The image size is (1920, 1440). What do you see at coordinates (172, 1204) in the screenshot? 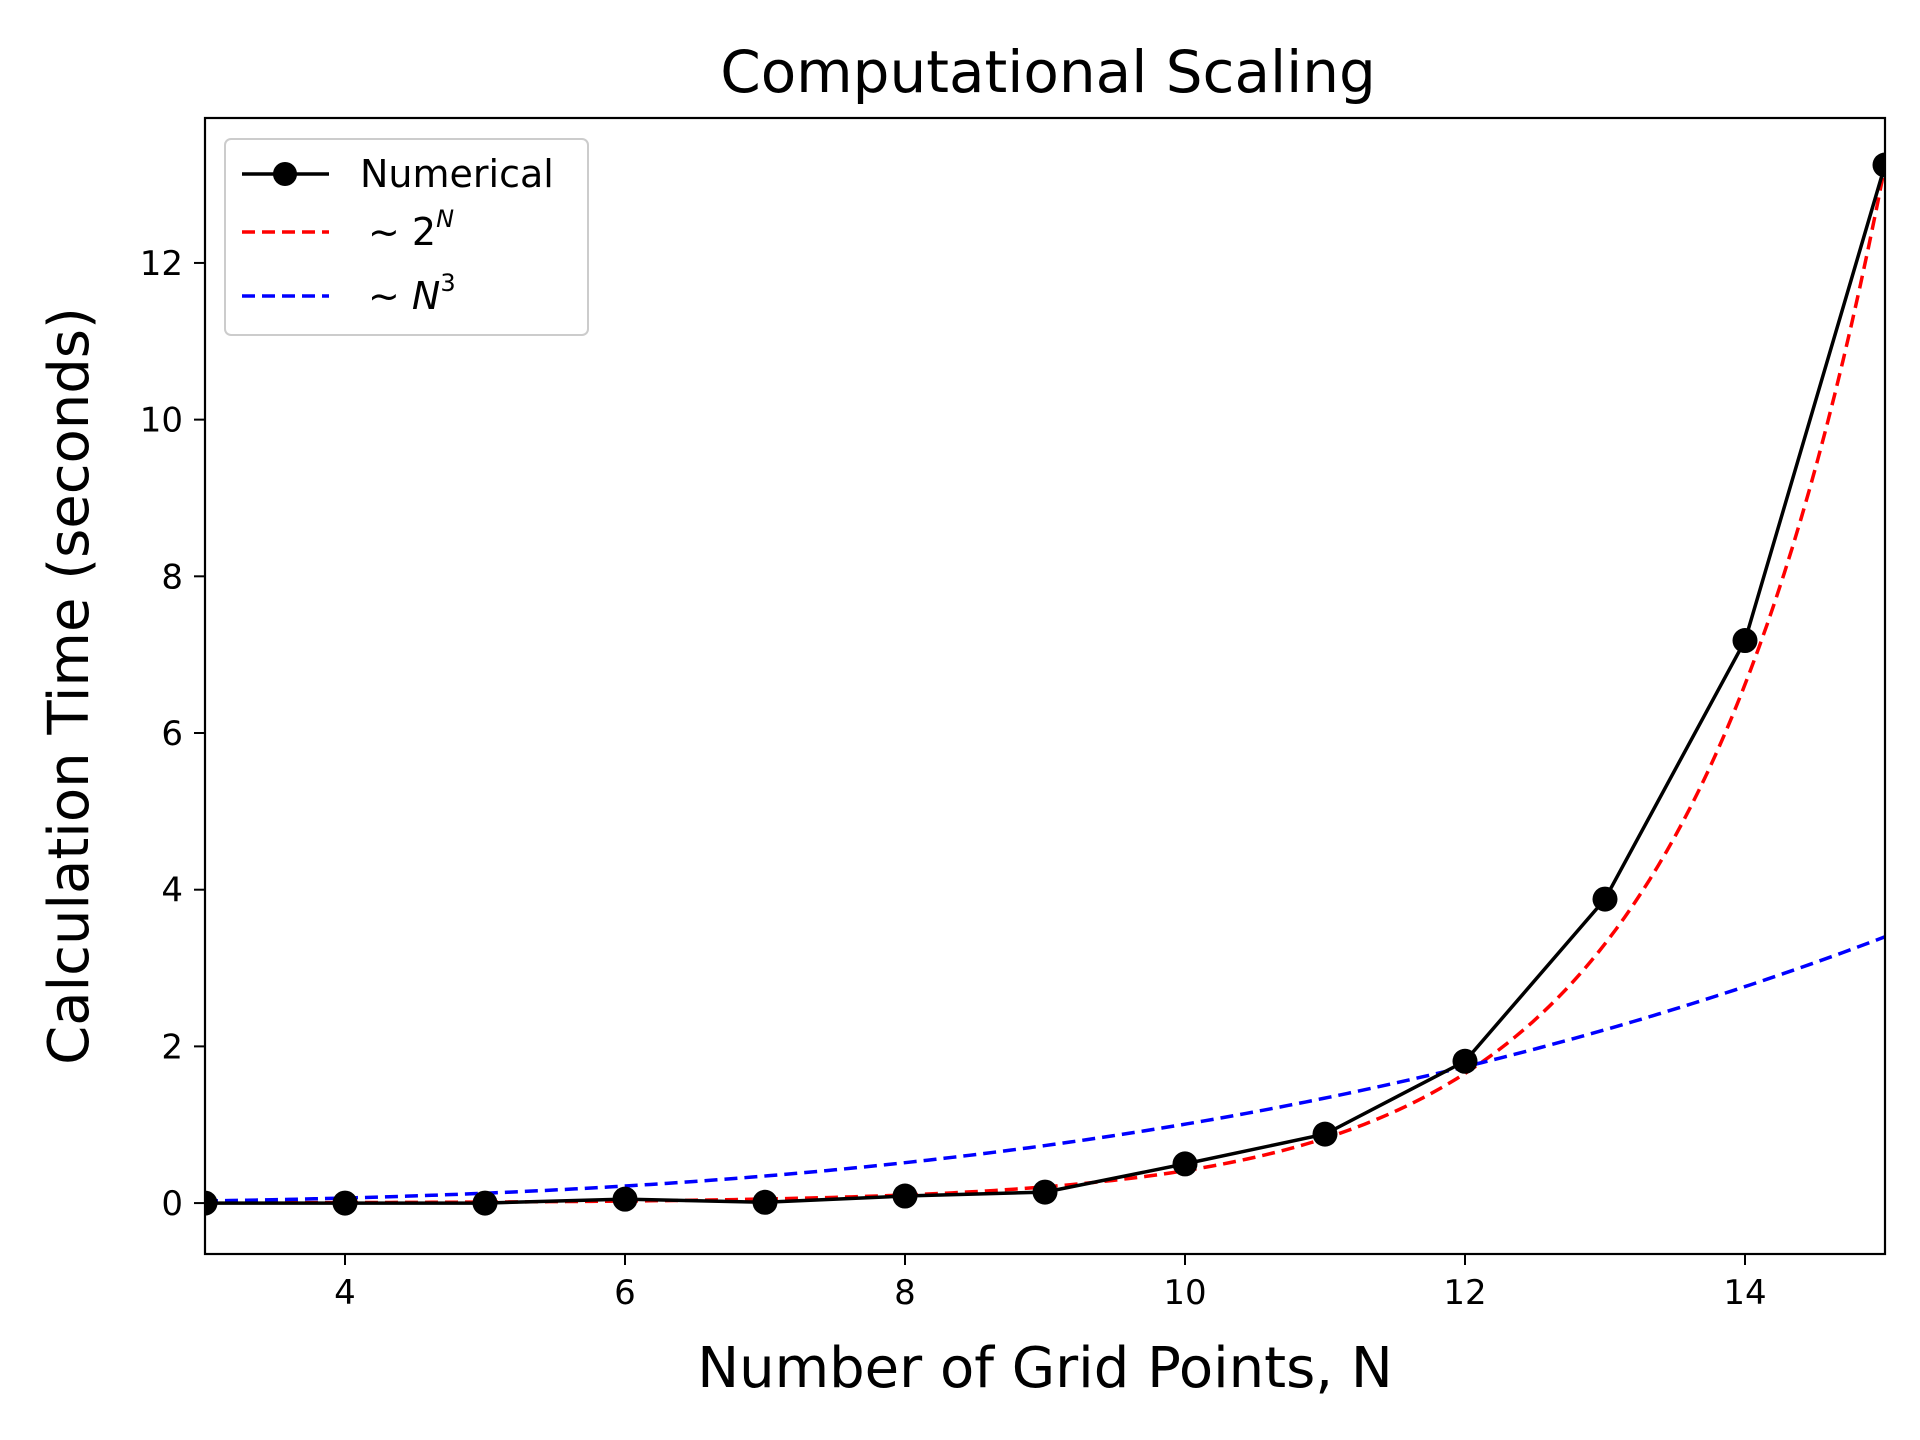
I see `y-tick-label: 0` at bounding box center [172, 1204].